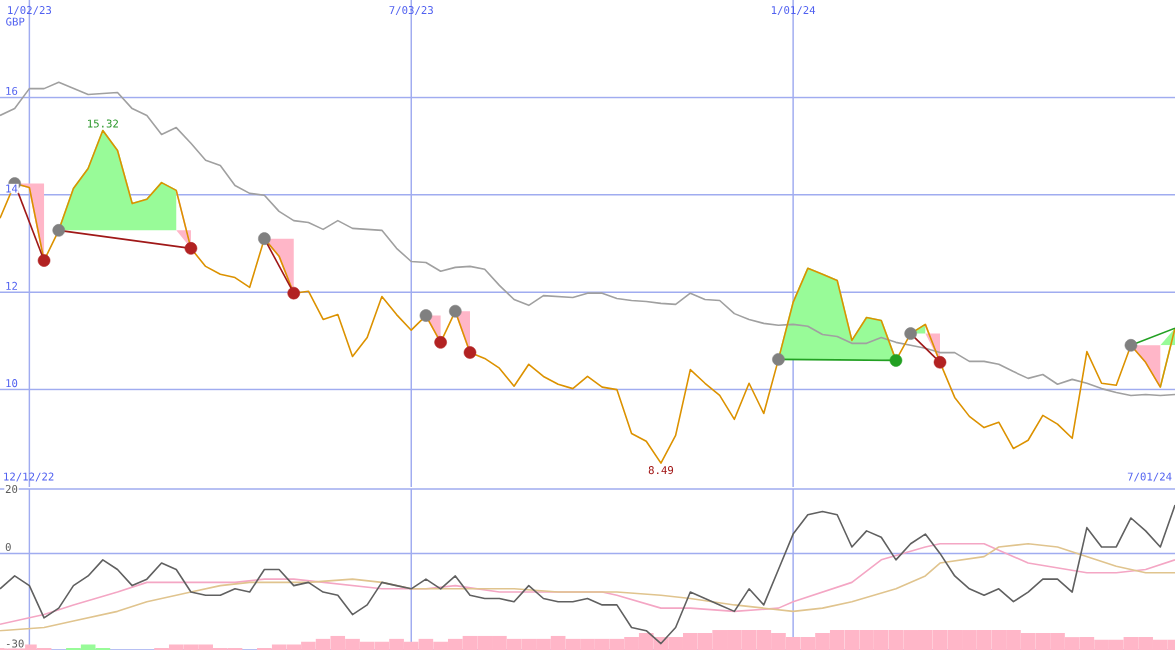 The height and width of the screenshot is (650, 1175). Describe the element at coordinates (12, 90) in the screenshot. I see `y-tick-label: 16` at that location.